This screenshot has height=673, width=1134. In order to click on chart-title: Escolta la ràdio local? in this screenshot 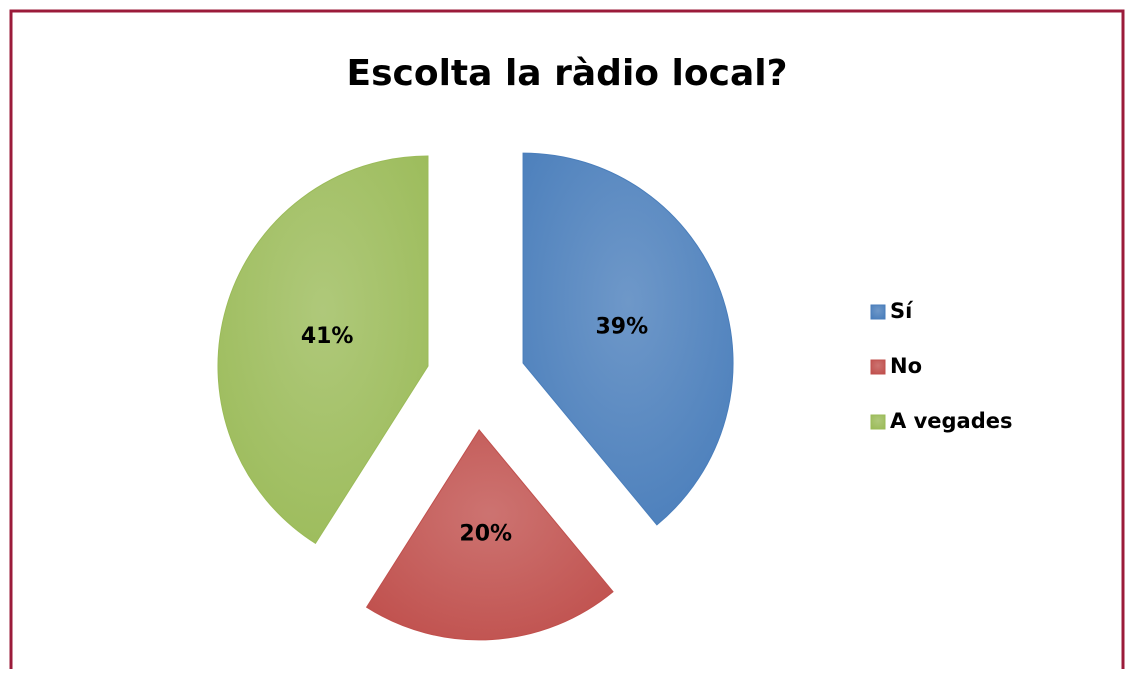, I will do `click(567, 73)`.